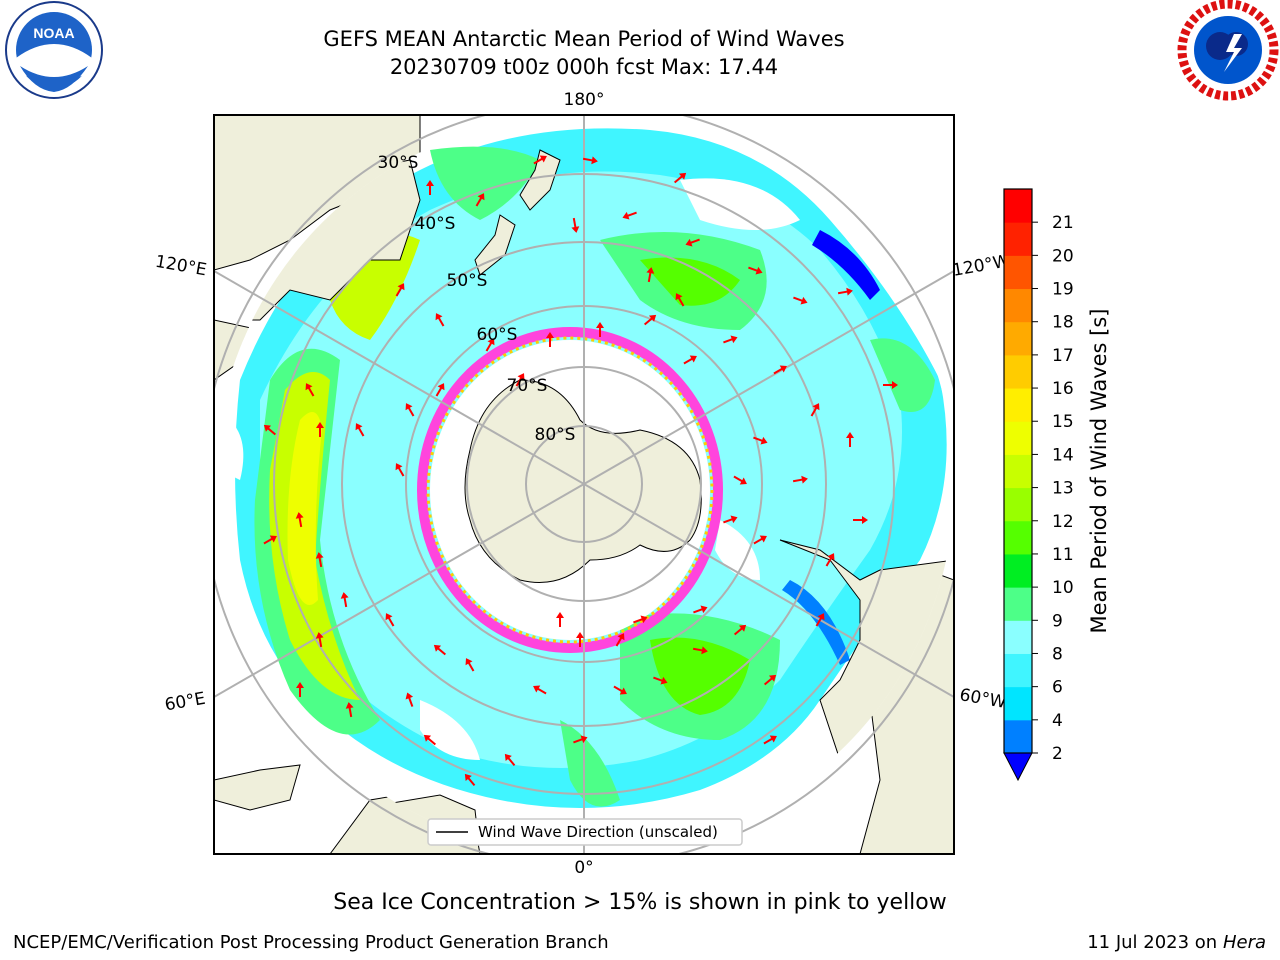  I want to click on lon-label-0: 0°, so click(583, 868).